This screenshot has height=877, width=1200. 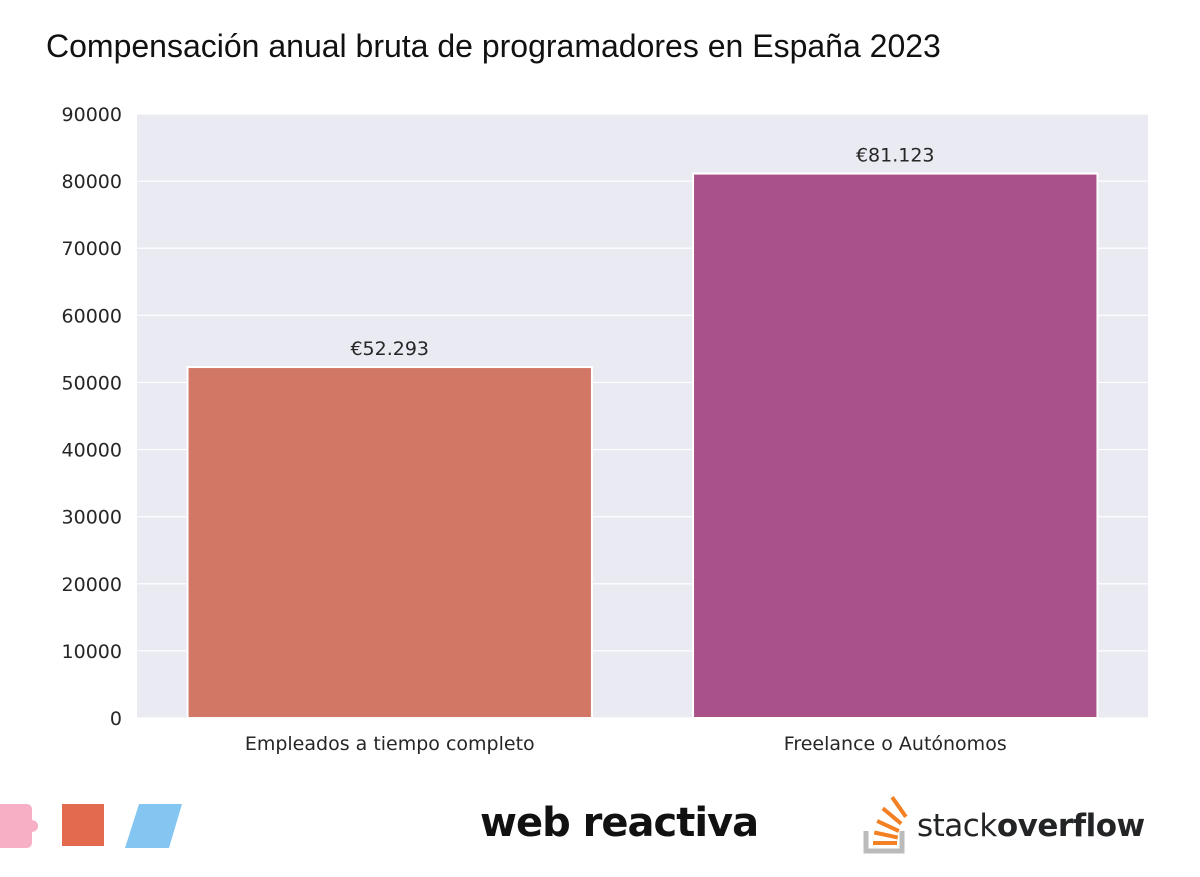 What do you see at coordinates (92, 383) in the screenshot?
I see `y-tick-label: 50000` at bounding box center [92, 383].